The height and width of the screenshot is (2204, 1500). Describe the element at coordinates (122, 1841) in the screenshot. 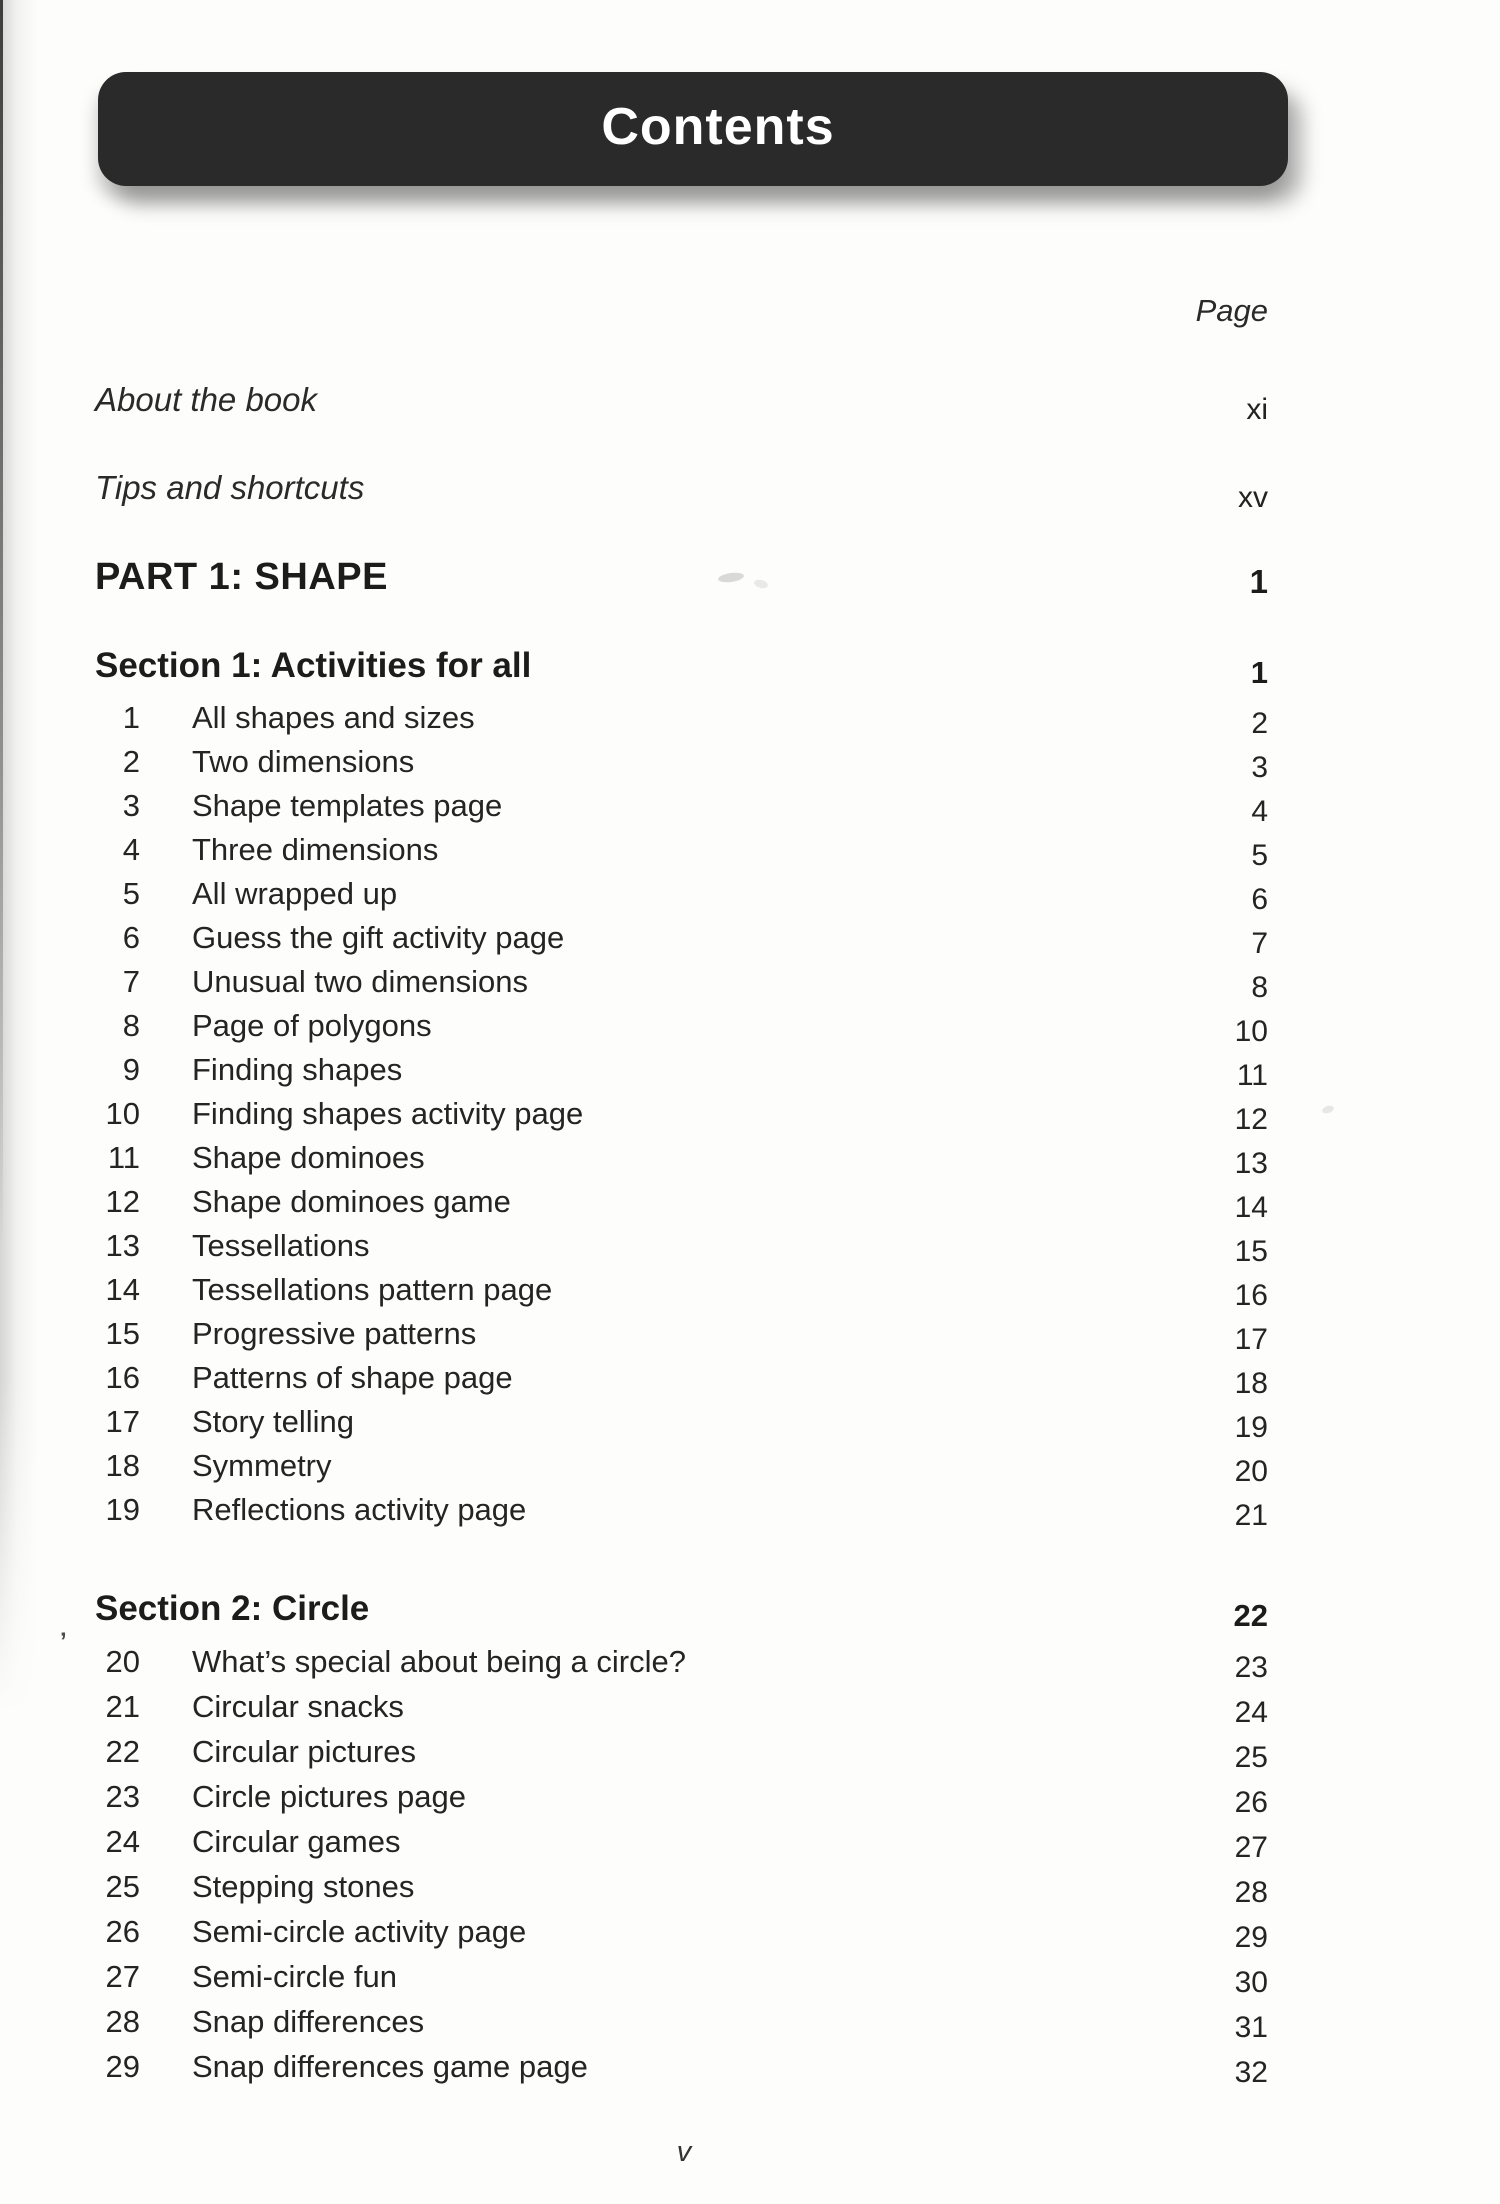

I see `item-number: 24` at that location.